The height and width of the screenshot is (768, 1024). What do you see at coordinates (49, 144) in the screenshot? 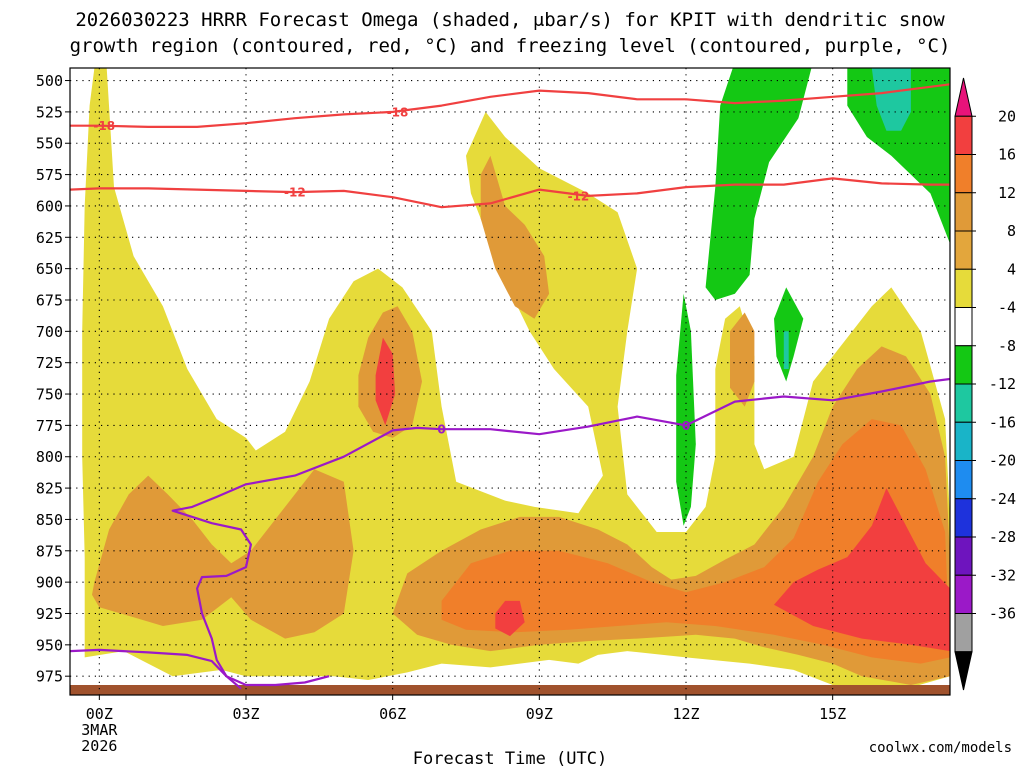
I see `y-tick-label-550: 550` at bounding box center [49, 144].